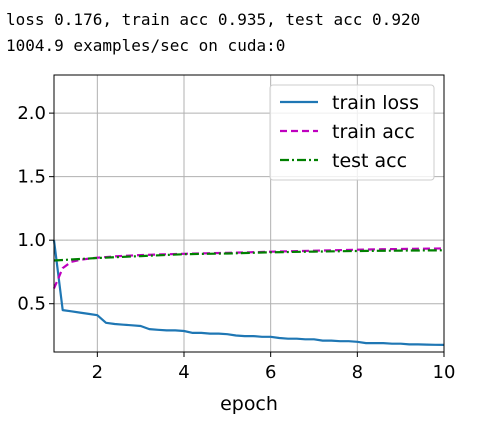 Image resolution: width=485 pixels, height=431 pixels. Describe the element at coordinates (249, 255) in the screenshot. I see `series-line-test-acc` at that location.